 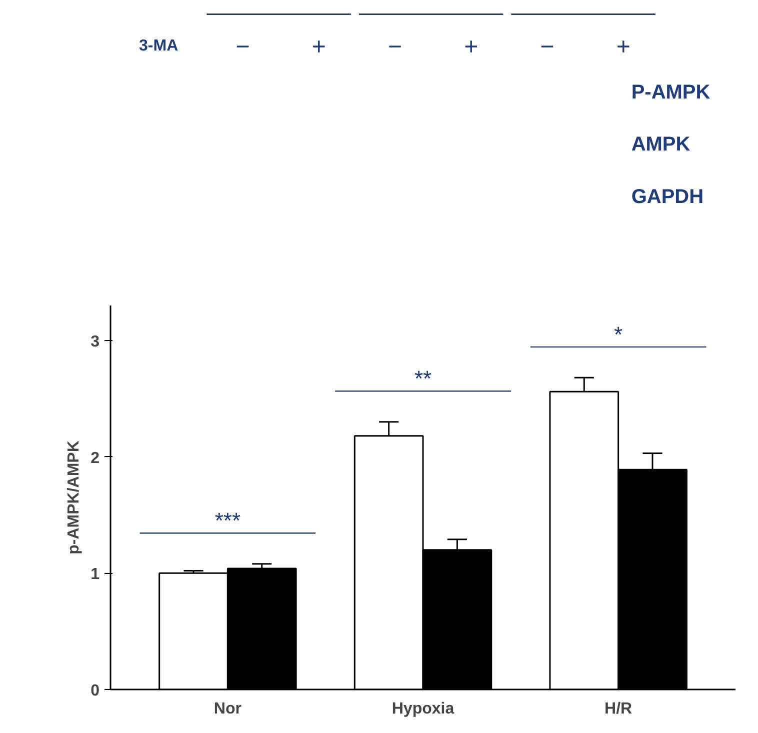 I want to click on annotation: ***, so click(x=227, y=521).